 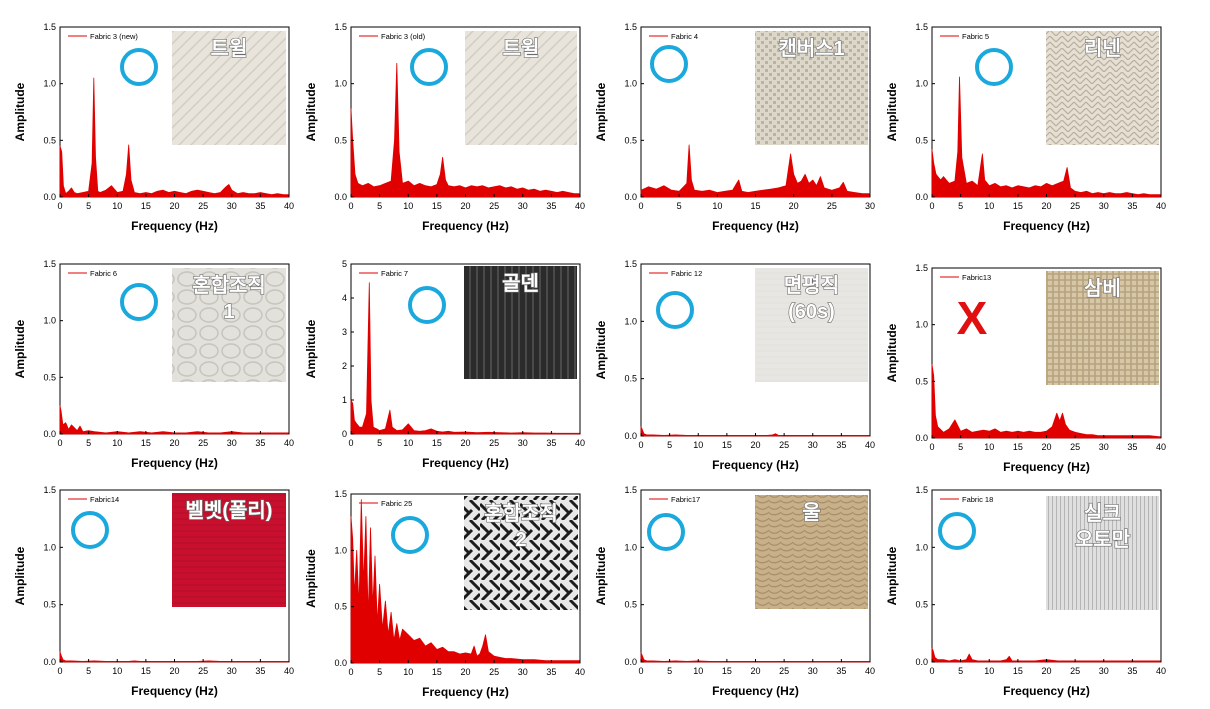 What do you see at coordinates (976, 277) in the screenshot?
I see `legend-label: Fabric13` at bounding box center [976, 277].